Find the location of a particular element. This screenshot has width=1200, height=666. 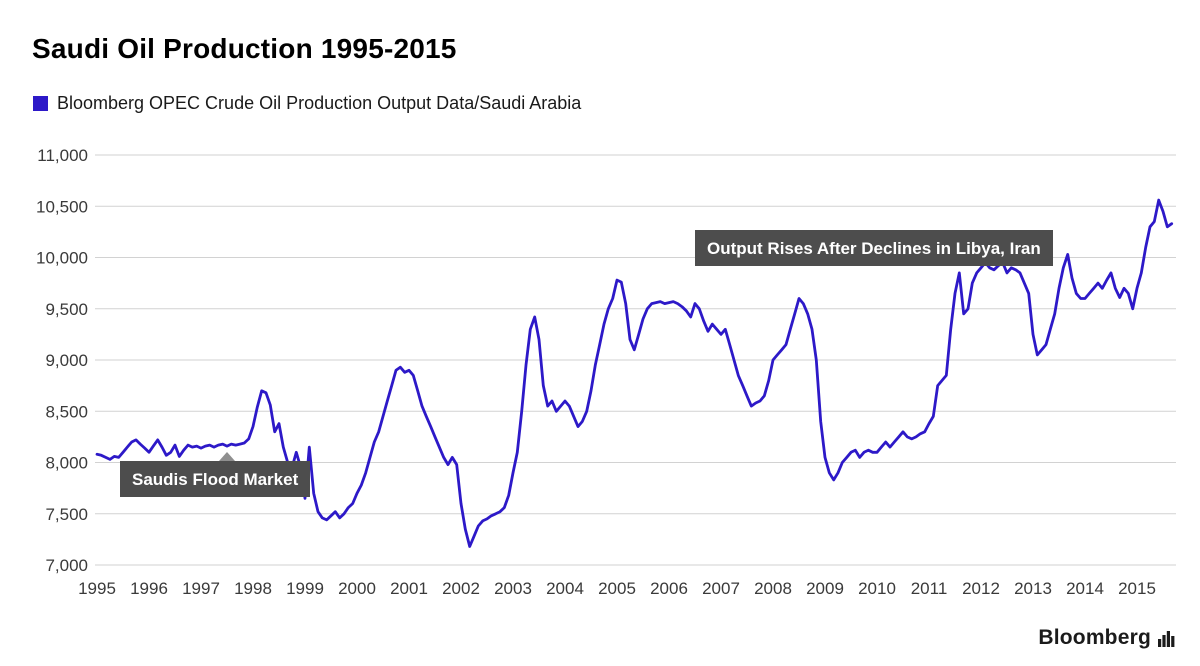

svg-text: 2007 is located at coordinates (721, 588).